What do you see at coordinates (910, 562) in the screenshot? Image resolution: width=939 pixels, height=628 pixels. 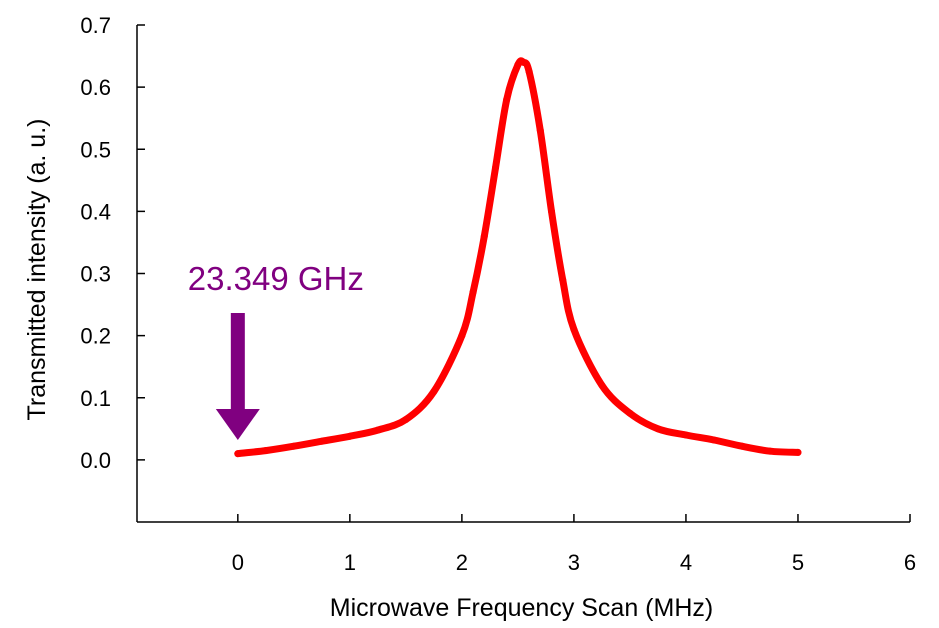 I see `x-tick-label: 6` at bounding box center [910, 562].